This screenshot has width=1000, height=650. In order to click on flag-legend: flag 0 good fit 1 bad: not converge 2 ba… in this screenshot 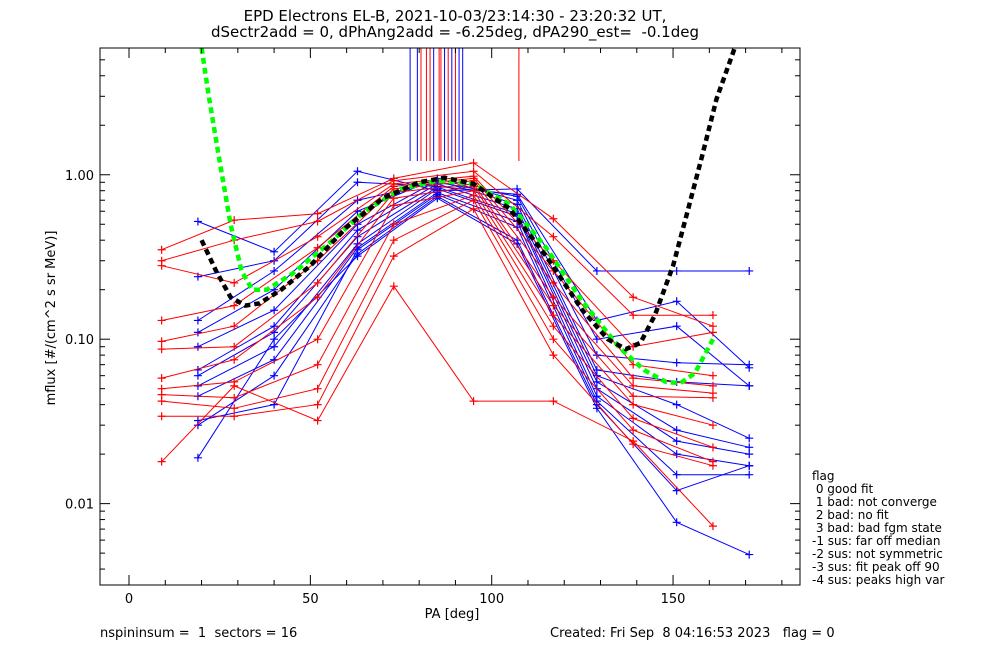, I will do `click(878, 528)`.